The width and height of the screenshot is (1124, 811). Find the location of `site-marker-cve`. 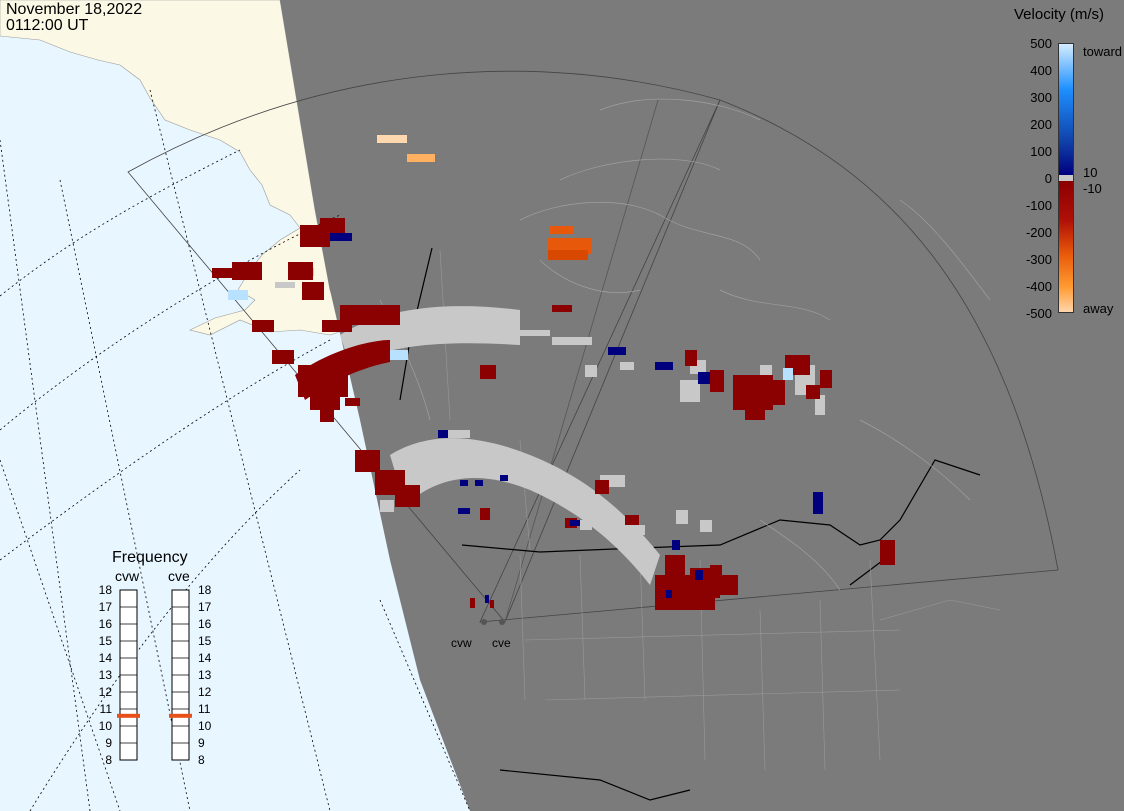

site-marker-cve is located at coordinates (502, 622).